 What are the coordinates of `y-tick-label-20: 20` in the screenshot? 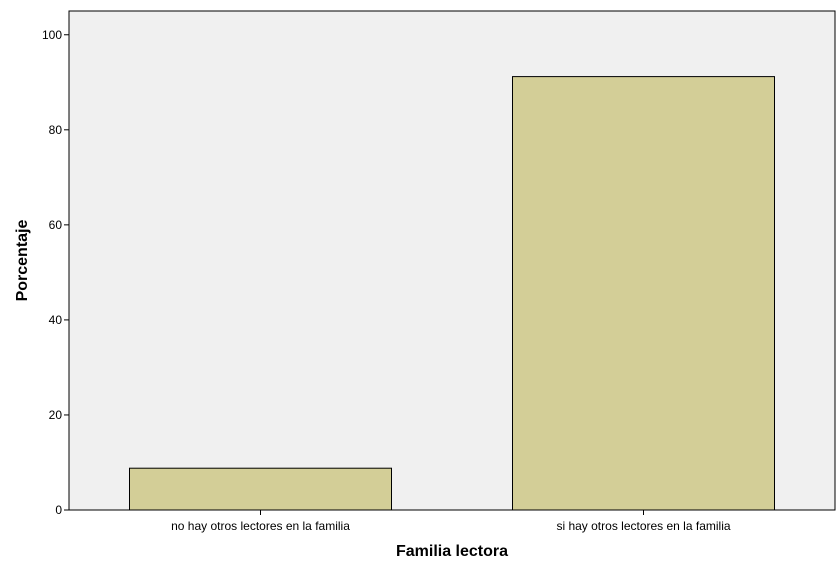 It's located at (56, 415).